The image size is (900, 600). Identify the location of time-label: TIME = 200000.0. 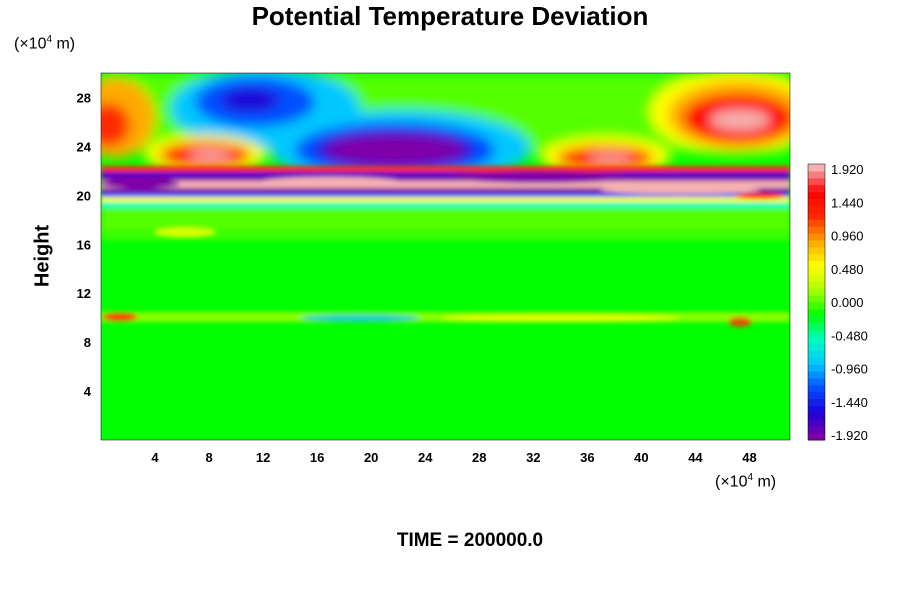
(470, 540).